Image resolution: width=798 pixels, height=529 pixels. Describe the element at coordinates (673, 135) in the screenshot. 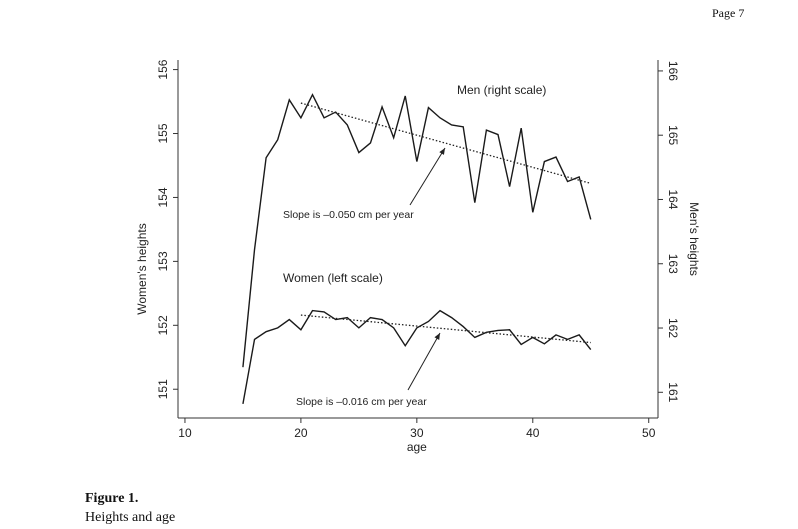

I see `y2-tick-label: 165` at that location.